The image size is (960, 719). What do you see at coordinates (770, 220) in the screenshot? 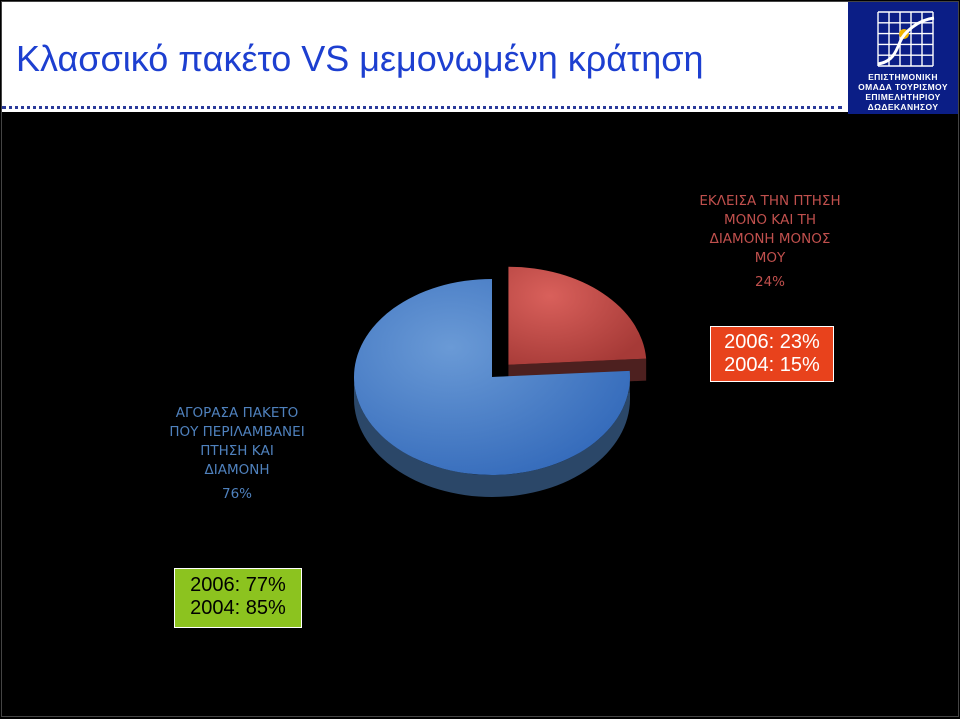
I see `slice-label-line: ΜΟΝΟ ΚΑΙ ΤΗ` at bounding box center [770, 220].